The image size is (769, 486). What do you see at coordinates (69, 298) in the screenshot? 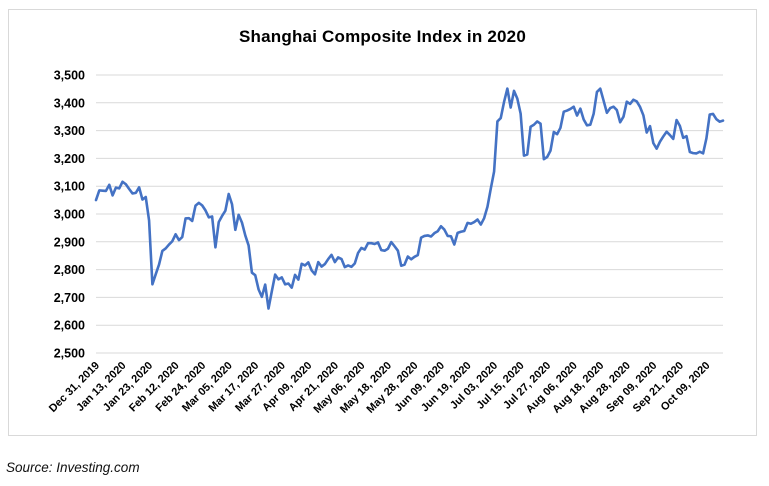
I see `svg-text: 2,700` at bounding box center [69, 298].